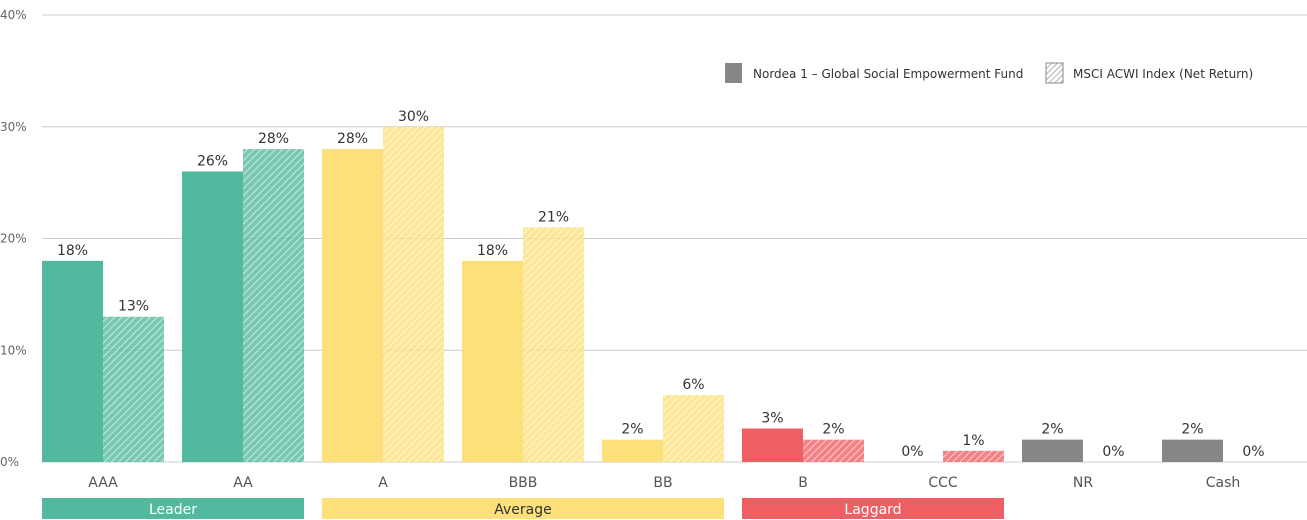 Image resolution: width=1307 pixels, height=520 pixels. What do you see at coordinates (13, 15) in the screenshot?
I see `y-tick-label: 40%` at bounding box center [13, 15].